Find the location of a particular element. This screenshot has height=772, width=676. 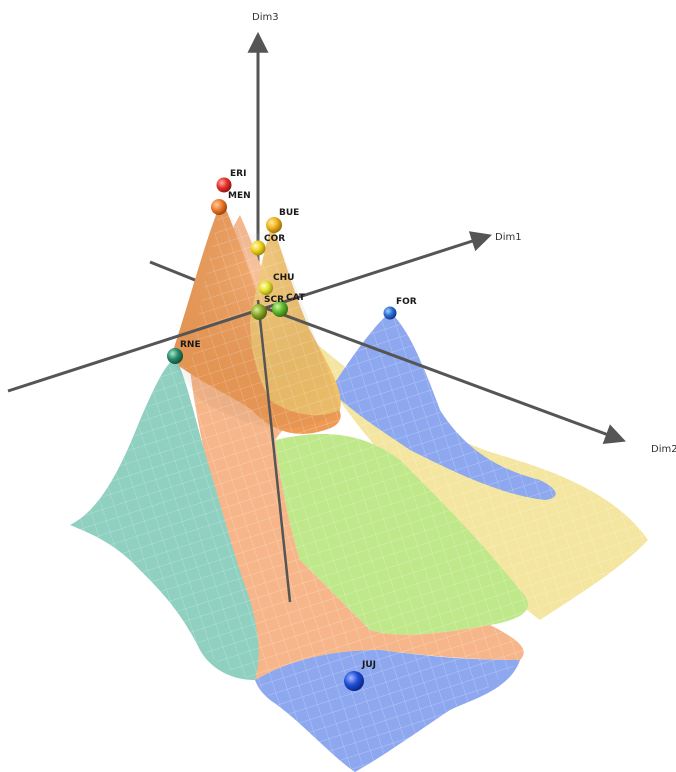

dim1-neg is located at coordinates (136, 349).